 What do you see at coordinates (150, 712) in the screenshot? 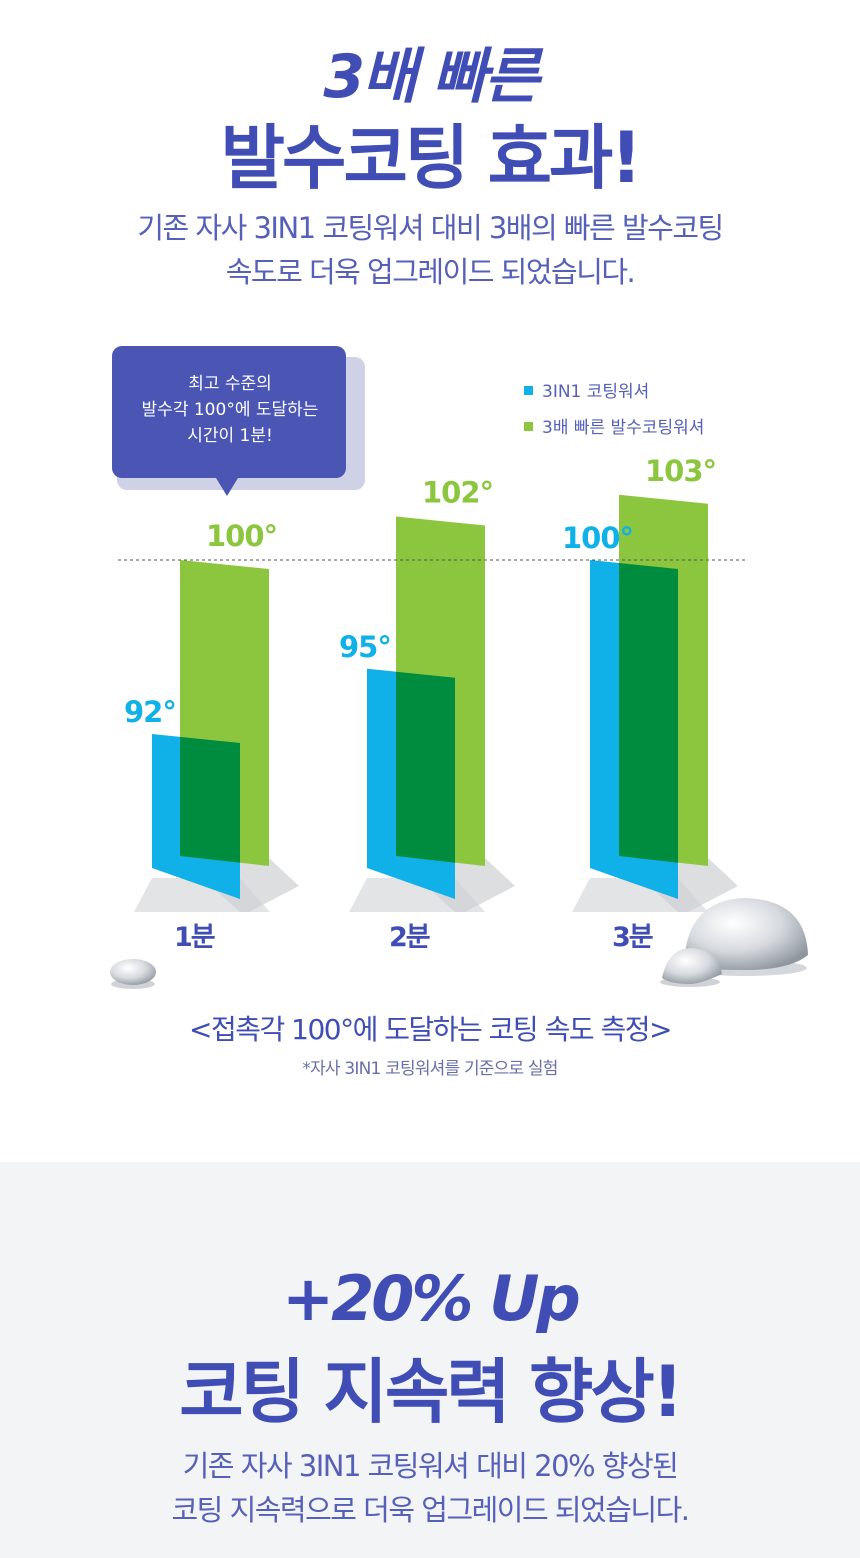
I see `value-label-3in1-1: 92°` at bounding box center [150, 712].